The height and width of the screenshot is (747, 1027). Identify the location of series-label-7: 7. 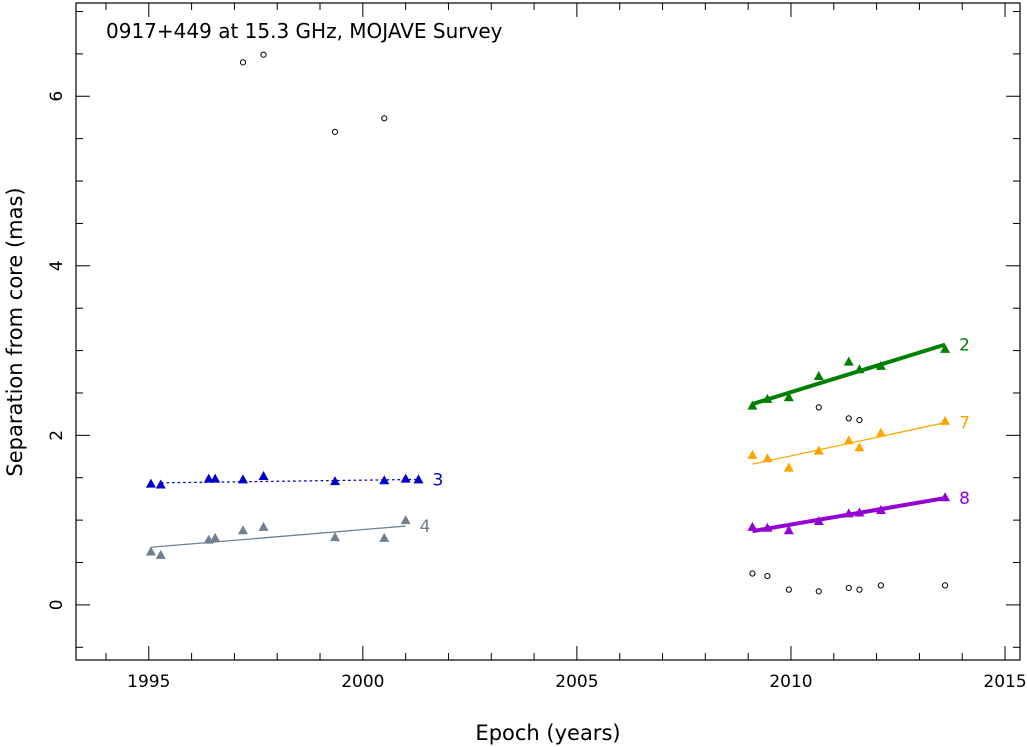
(964, 424).